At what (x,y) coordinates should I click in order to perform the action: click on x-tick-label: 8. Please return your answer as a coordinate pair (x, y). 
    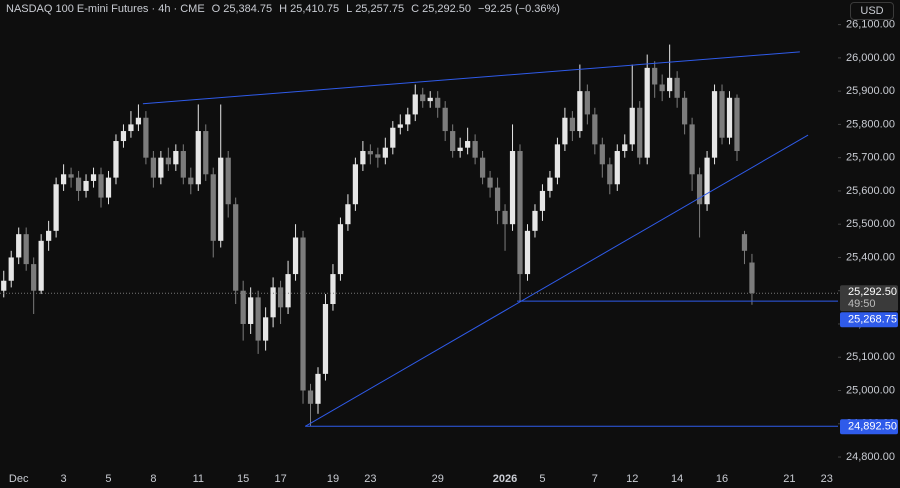
    Looking at the image, I should click on (153, 479).